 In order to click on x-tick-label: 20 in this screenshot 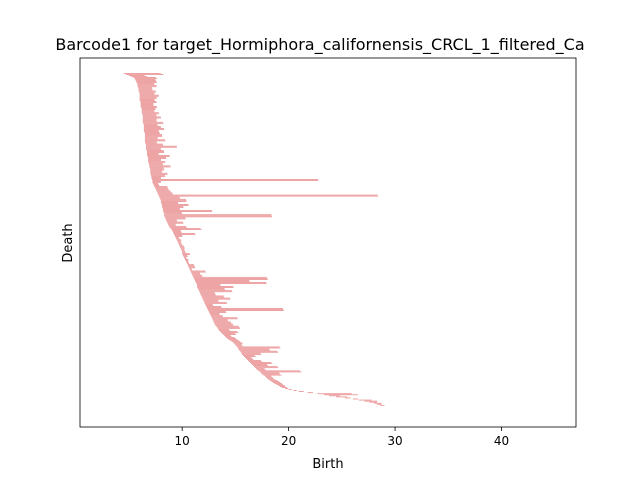, I will do `click(288, 441)`.